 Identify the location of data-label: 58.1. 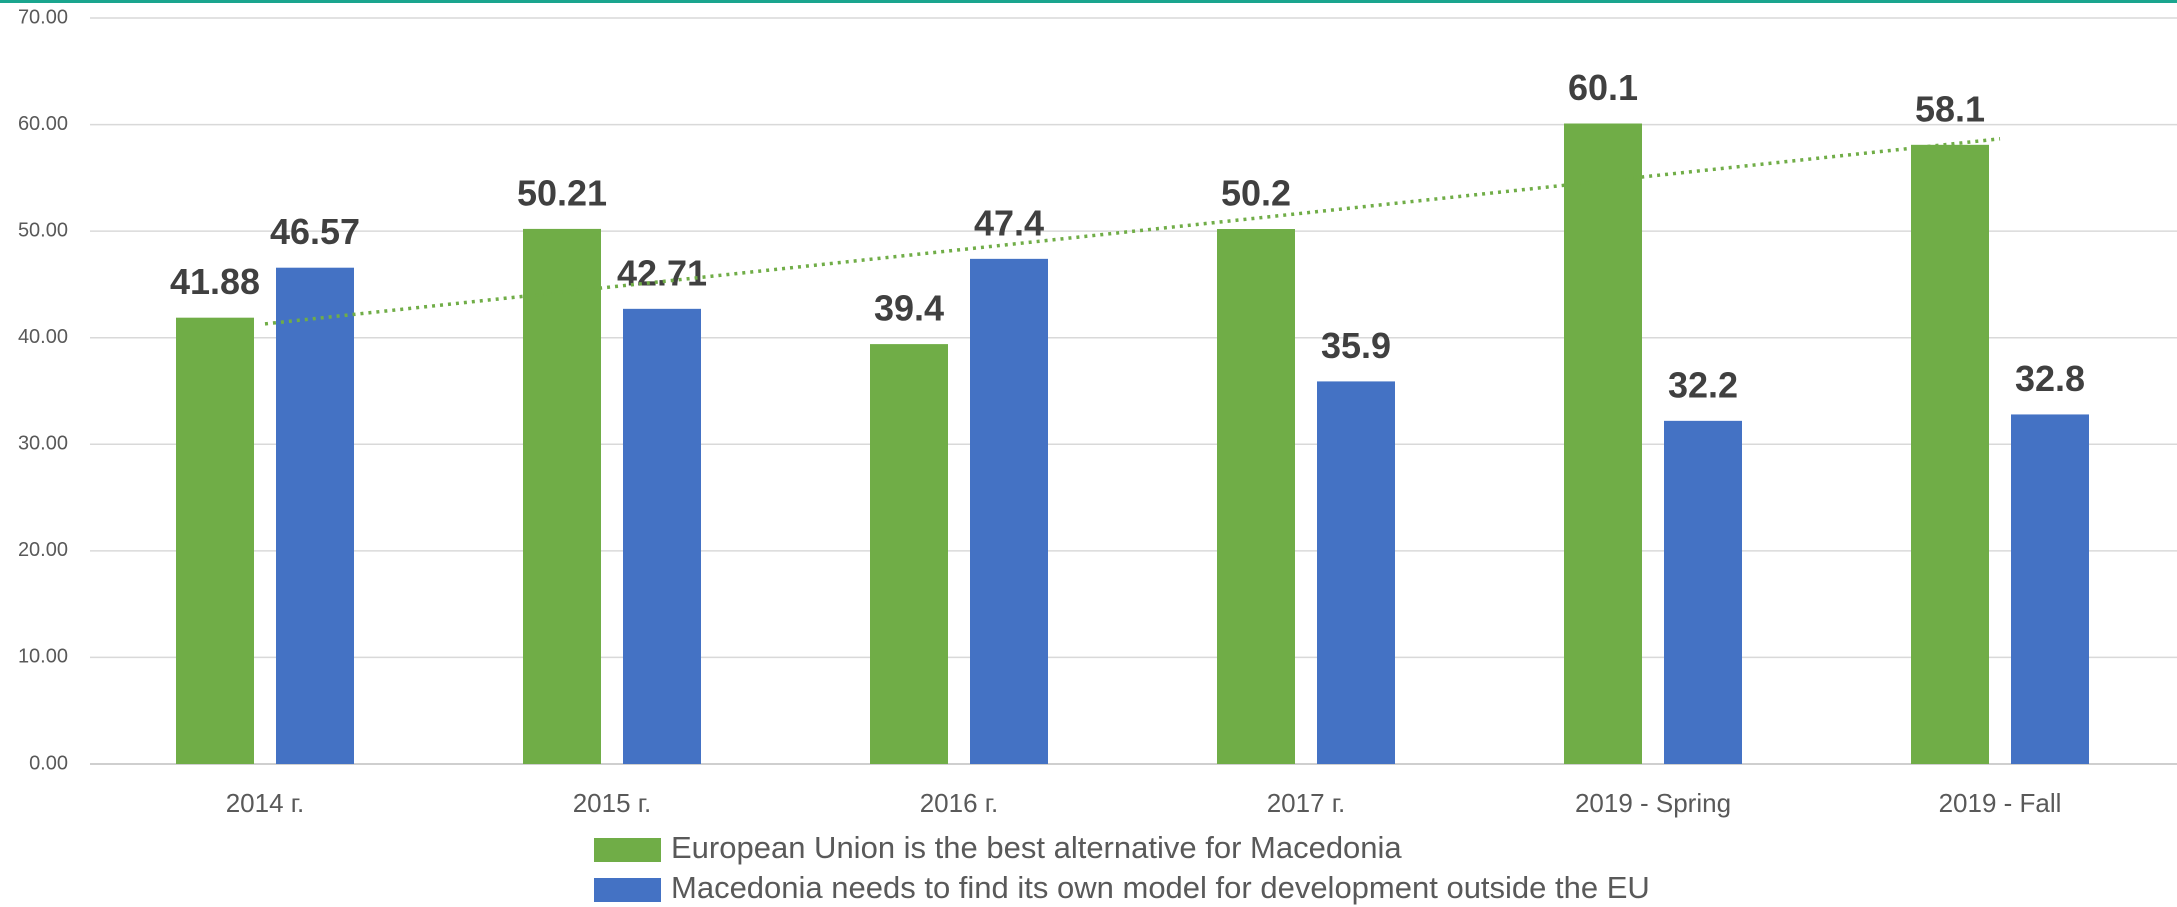
(1950, 108).